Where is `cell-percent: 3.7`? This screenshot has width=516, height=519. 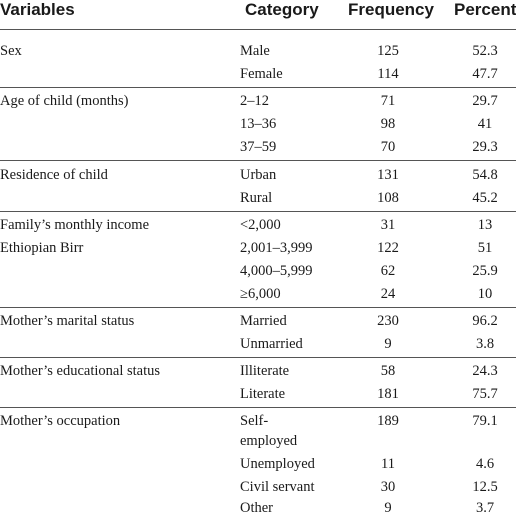 cell-percent: 3.7 is located at coordinates (485, 508).